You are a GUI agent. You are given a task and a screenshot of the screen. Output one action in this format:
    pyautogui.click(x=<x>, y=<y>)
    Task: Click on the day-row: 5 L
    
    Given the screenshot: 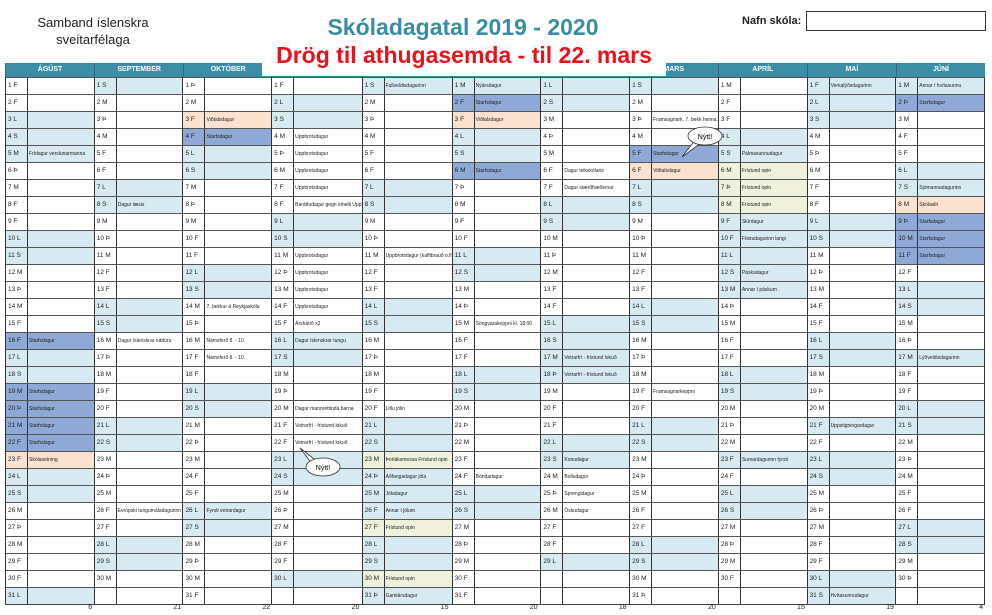 What is the action you would take?
    pyautogui.click(x=227, y=153)
    